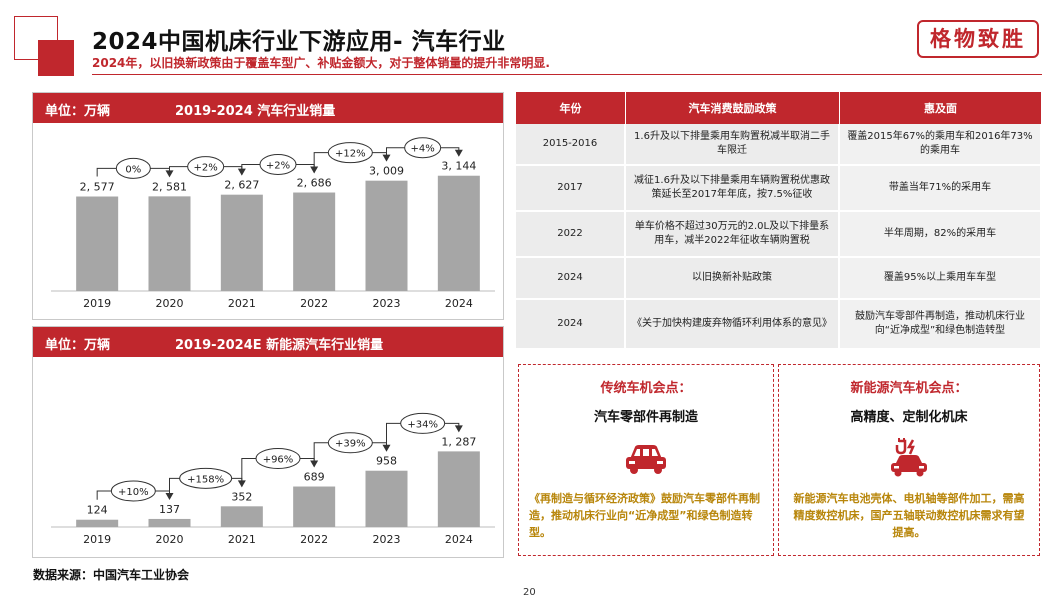 Image resolution: width=1058 pixels, height=604 pixels. What do you see at coordinates (571, 189) in the screenshot?
I see `table-cell-year: 2017` at bounding box center [571, 189].